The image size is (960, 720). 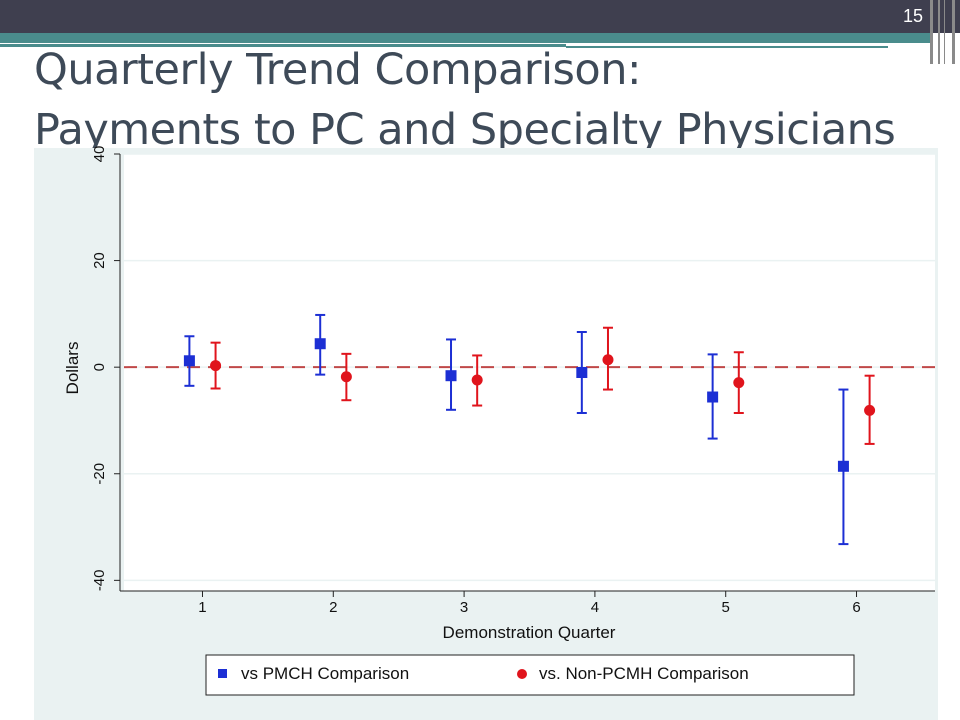 What do you see at coordinates (283, 45) in the screenshot?
I see `slide-accent-line` at bounding box center [283, 45].